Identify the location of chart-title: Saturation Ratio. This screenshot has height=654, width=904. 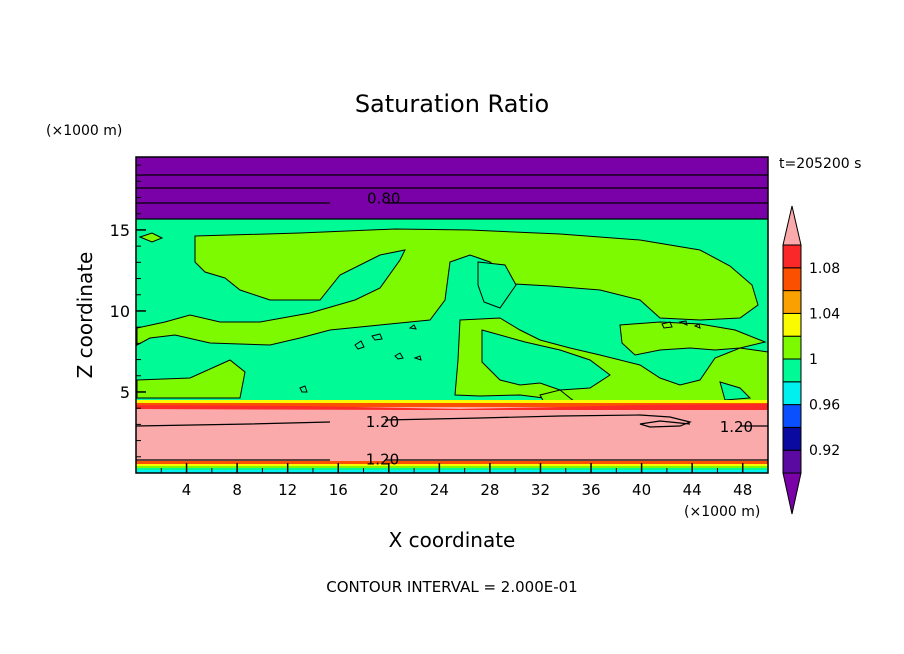
(452, 104).